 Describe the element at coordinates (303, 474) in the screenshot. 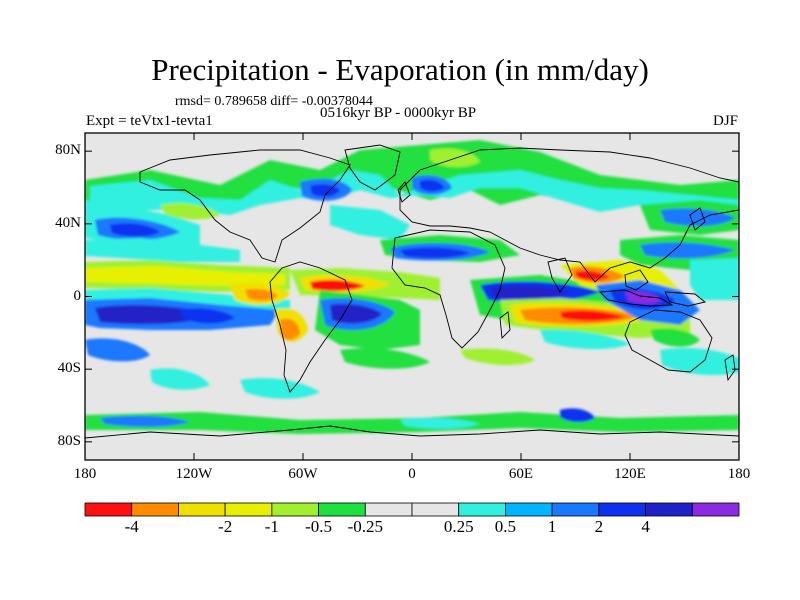

I see `lon-tick-label: 60W` at that location.